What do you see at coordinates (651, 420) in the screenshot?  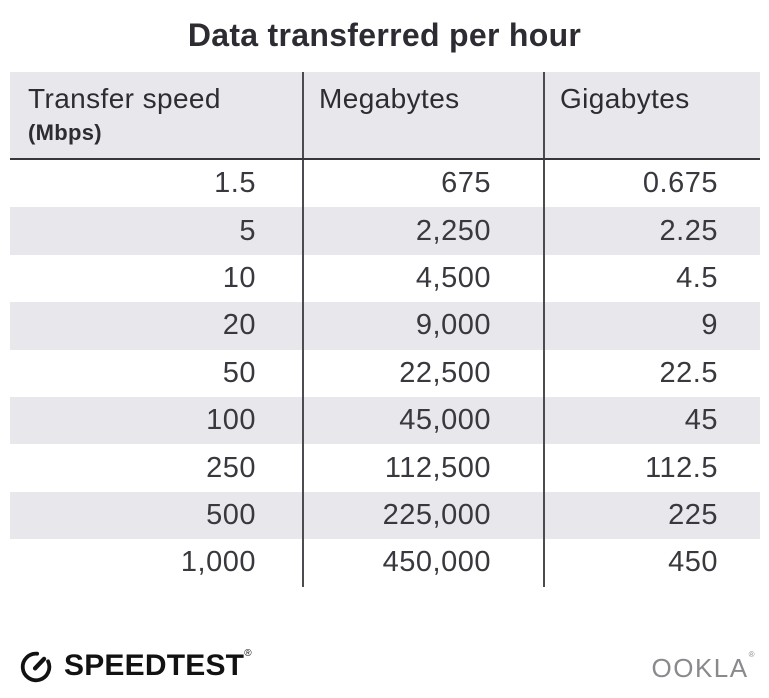 I see `cell-gigabytes: 45` at bounding box center [651, 420].